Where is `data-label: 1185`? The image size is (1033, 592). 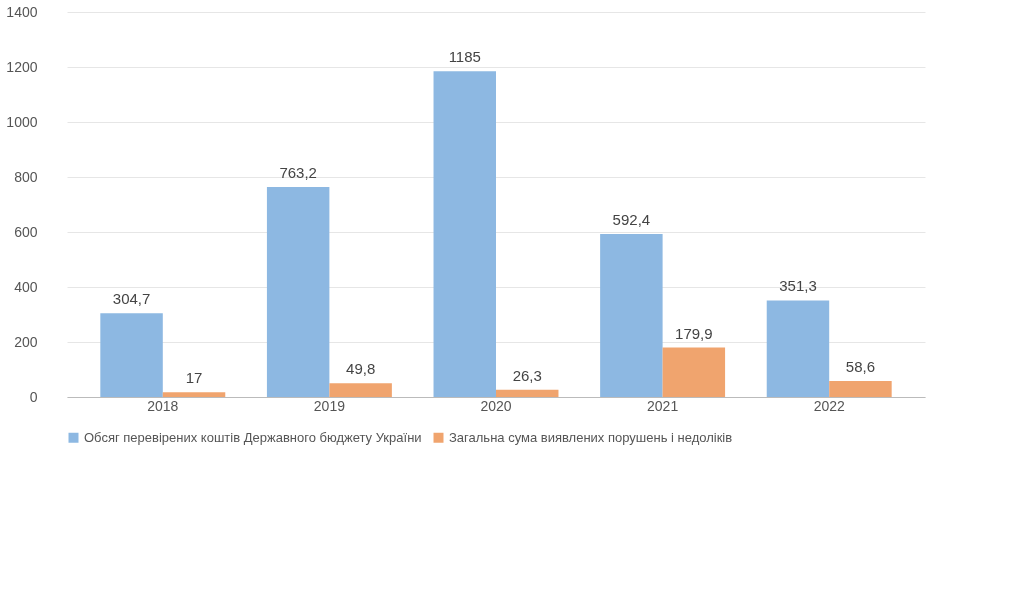
data-label: 1185 is located at coordinates (464, 57).